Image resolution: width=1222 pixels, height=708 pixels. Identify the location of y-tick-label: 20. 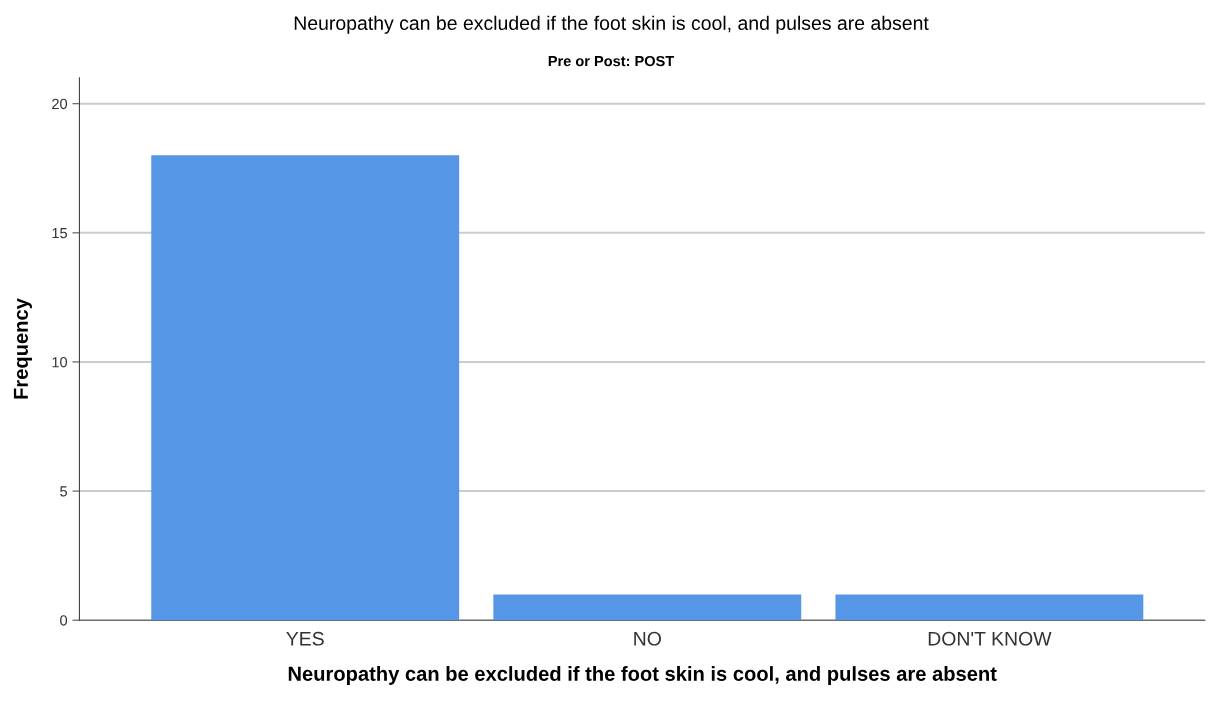
(60, 104).